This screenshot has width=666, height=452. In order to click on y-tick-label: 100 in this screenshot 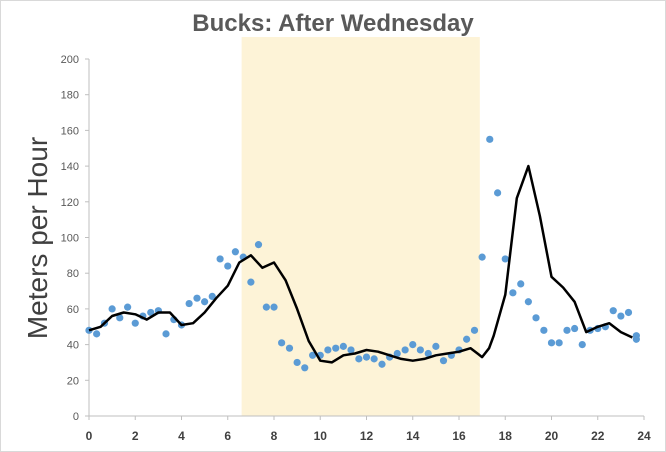, I will do `click(70, 239)`.